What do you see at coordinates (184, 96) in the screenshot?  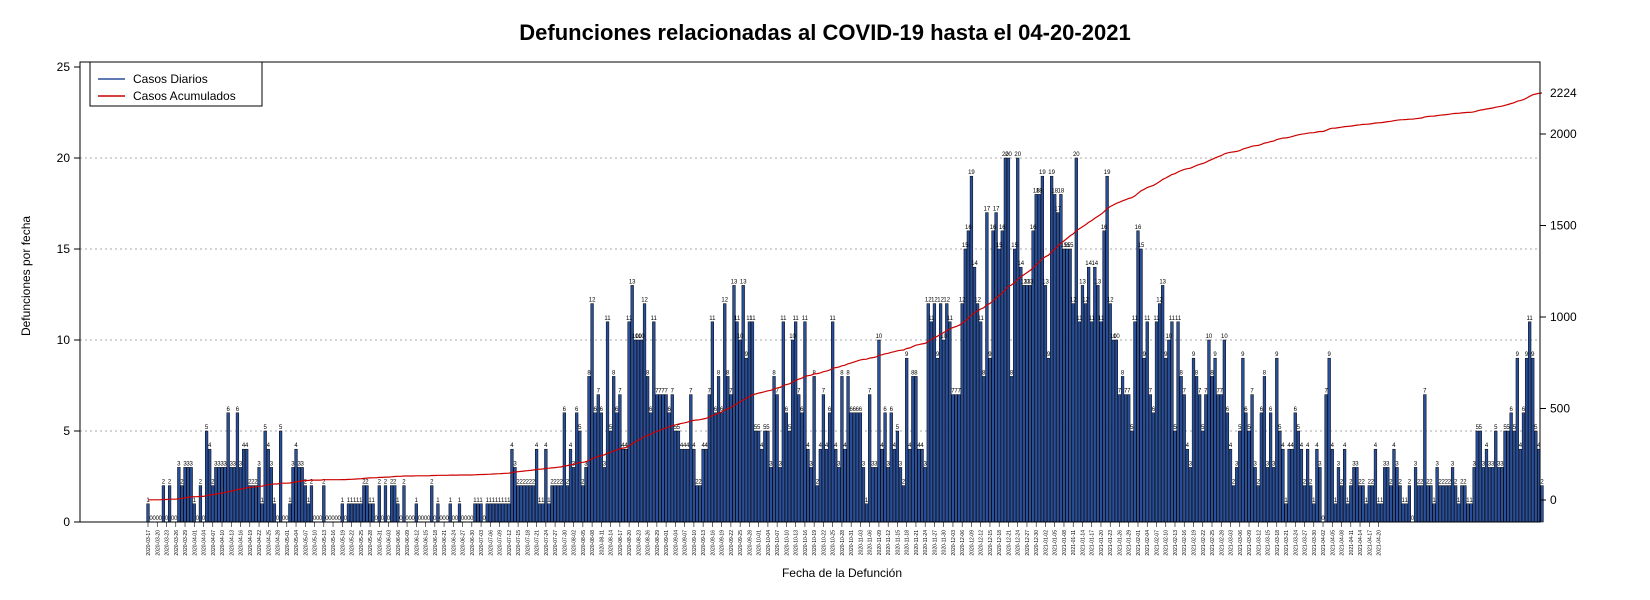 I see `legend-label-cumulative: Casos Acumulados` at bounding box center [184, 96].